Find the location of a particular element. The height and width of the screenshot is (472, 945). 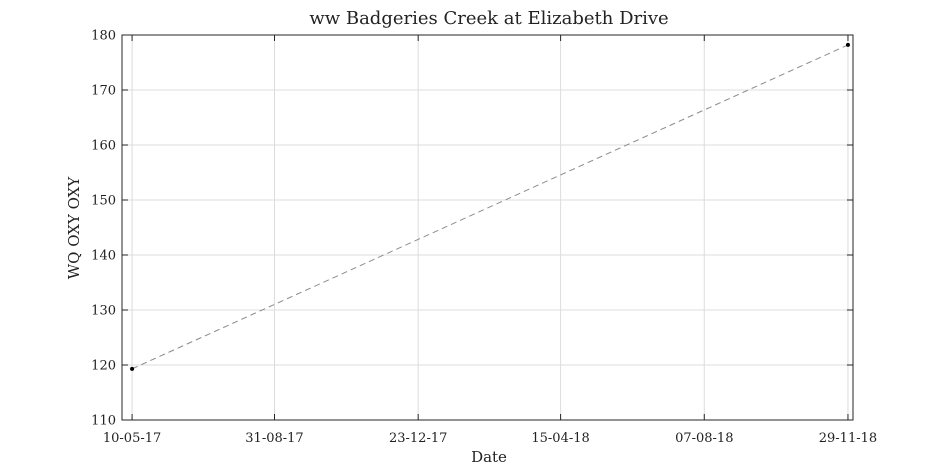

y-tick-label: 170 is located at coordinates (103, 91).